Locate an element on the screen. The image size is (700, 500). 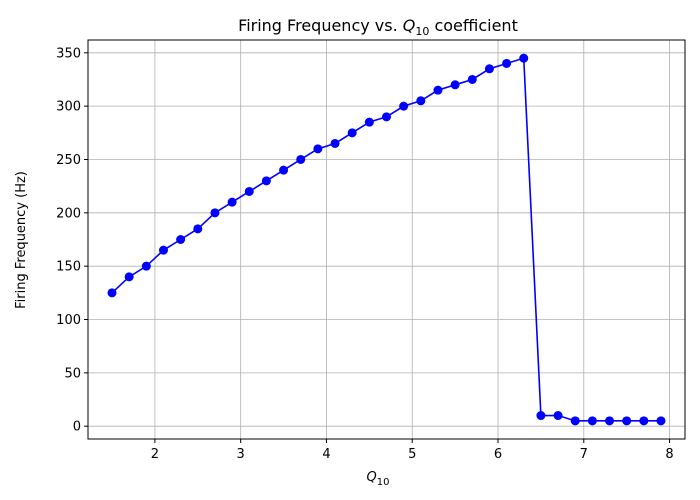
y-tick-label: 350 is located at coordinates (68, 53).